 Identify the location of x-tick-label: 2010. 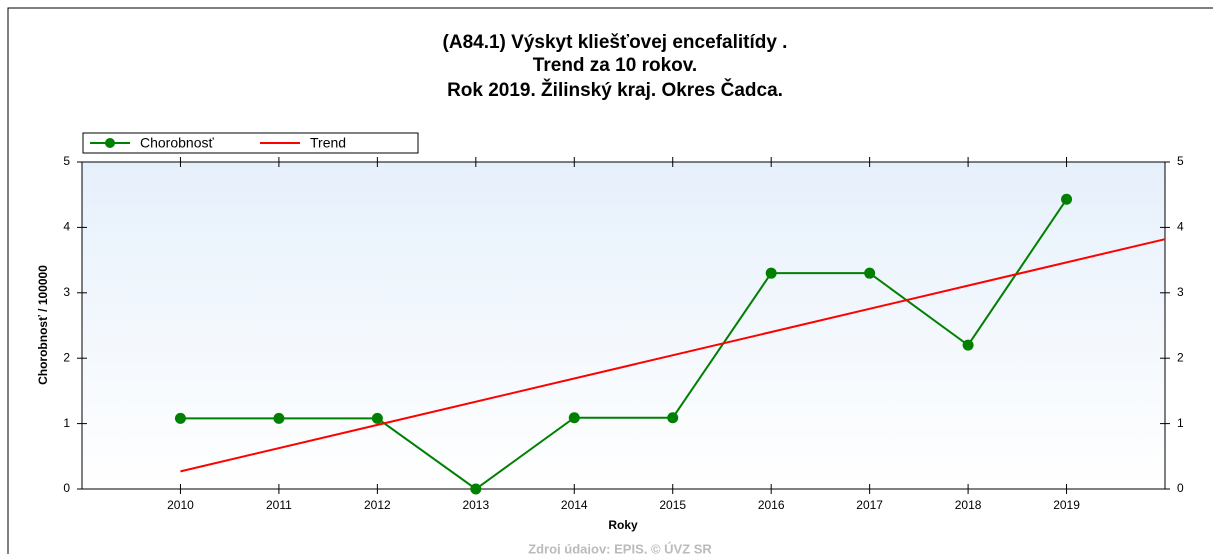
(180, 505).